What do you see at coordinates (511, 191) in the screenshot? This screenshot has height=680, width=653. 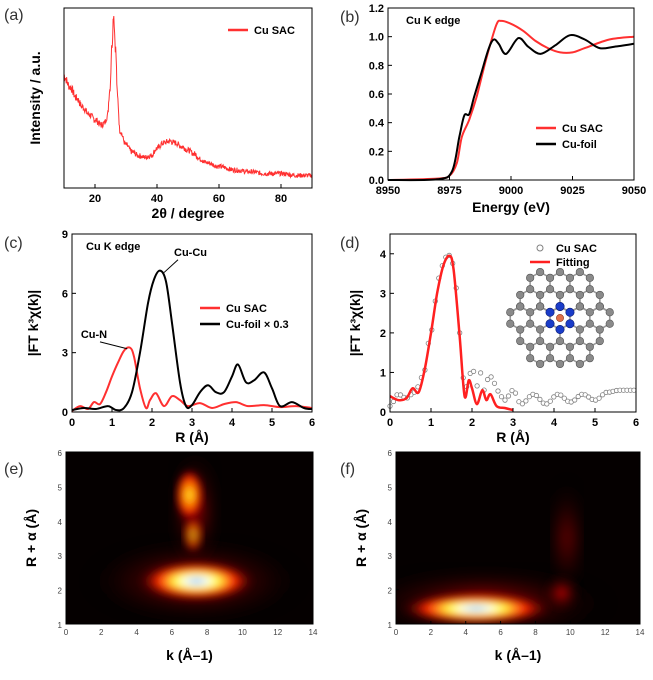 I see `x-tick-label-b-2: 9000` at bounding box center [511, 191].